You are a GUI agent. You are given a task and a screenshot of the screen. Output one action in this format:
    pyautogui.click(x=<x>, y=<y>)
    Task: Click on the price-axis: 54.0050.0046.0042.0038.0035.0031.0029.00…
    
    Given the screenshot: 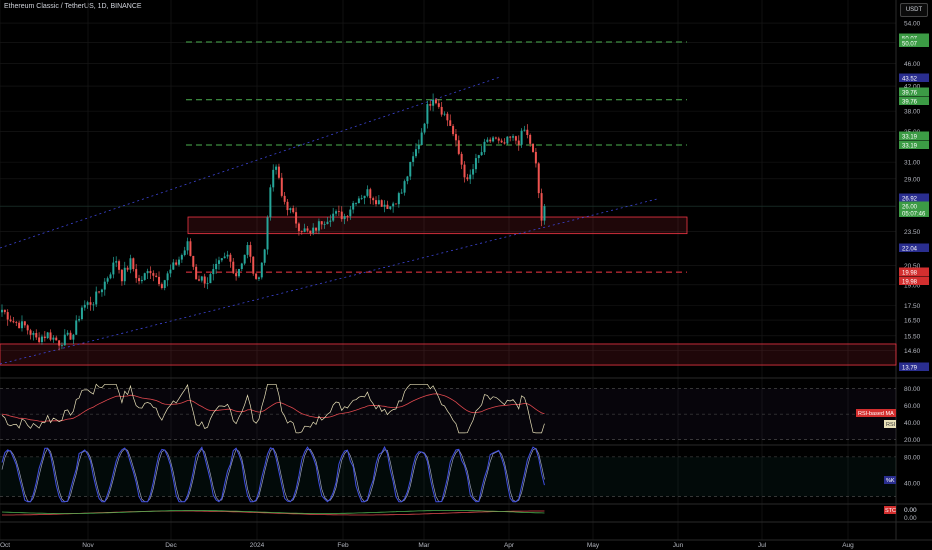 What is the action you would take?
    pyautogui.click(x=914, y=196)
    